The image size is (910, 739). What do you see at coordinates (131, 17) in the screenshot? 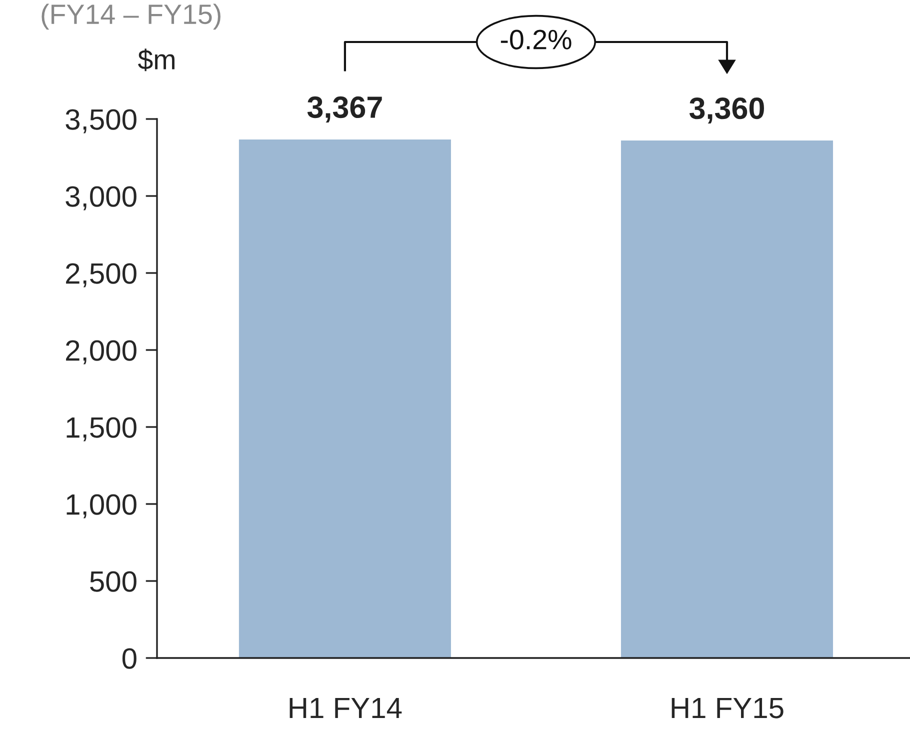
I see `chart-title: (FY14 – FY15)` at bounding box center [131, 17].